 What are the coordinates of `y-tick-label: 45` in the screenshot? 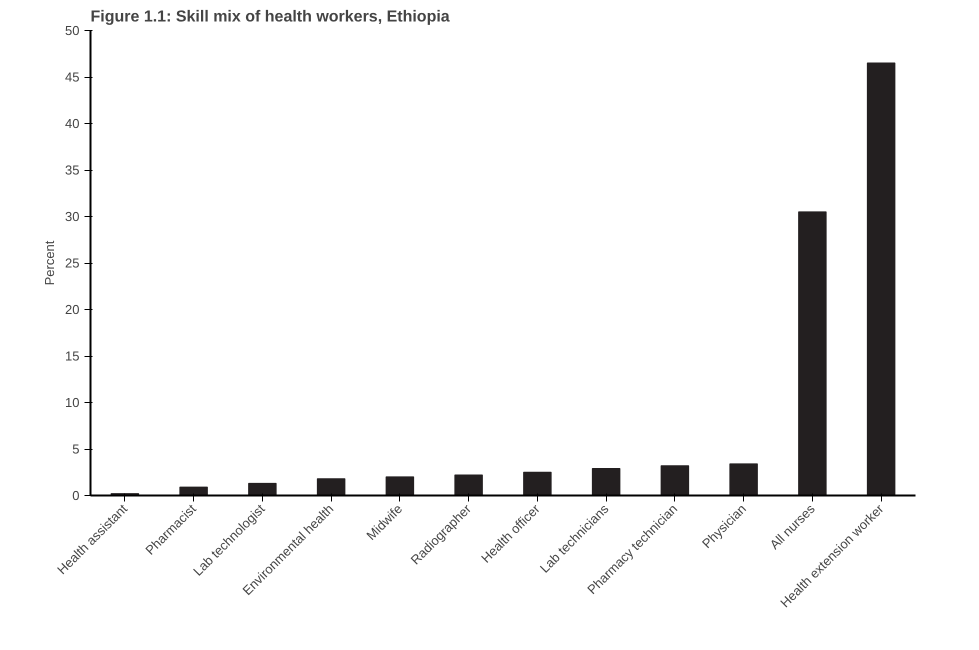 It's located at (72, 77).